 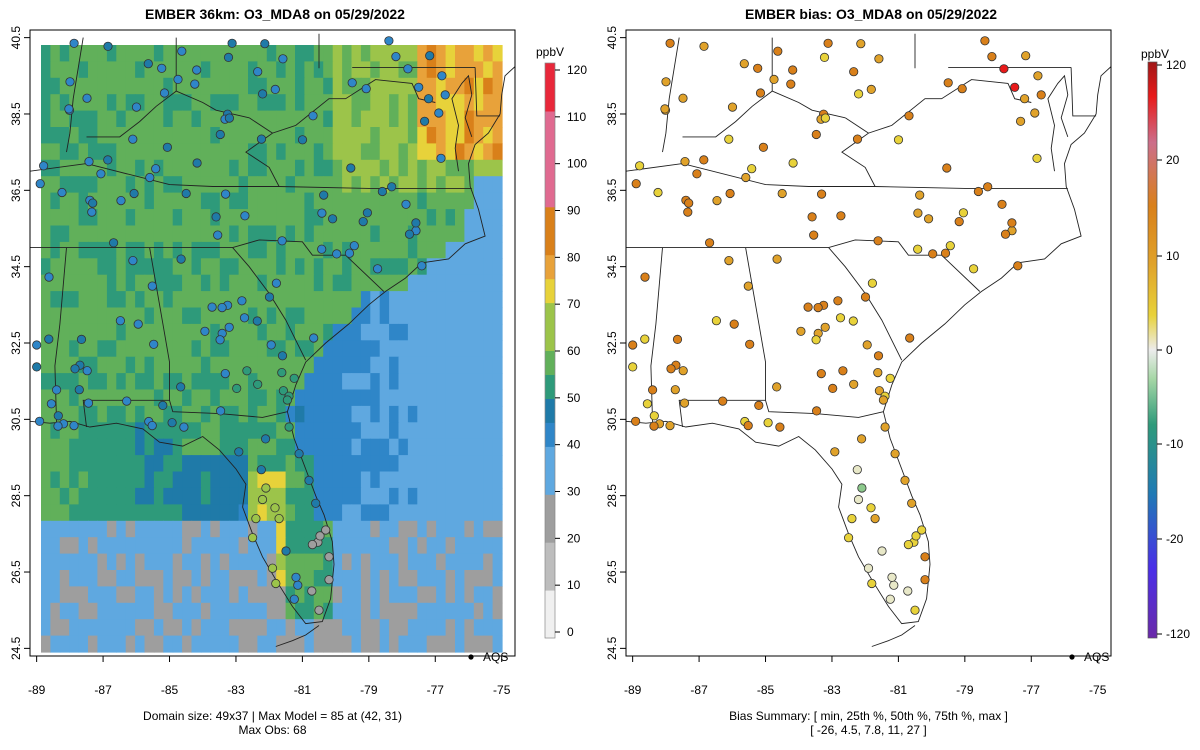 I want to click on y-tick-label: 34.5, so click(x=16, y=267).